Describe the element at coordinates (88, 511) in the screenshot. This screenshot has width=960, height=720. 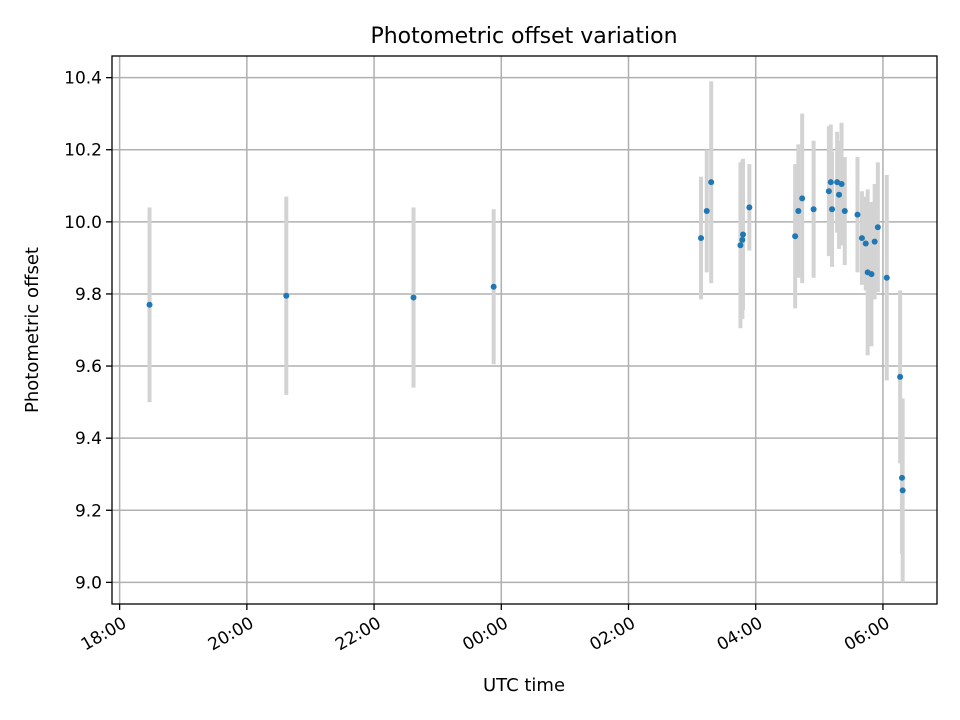
I see `y-tick-label: 9.2` at that location.